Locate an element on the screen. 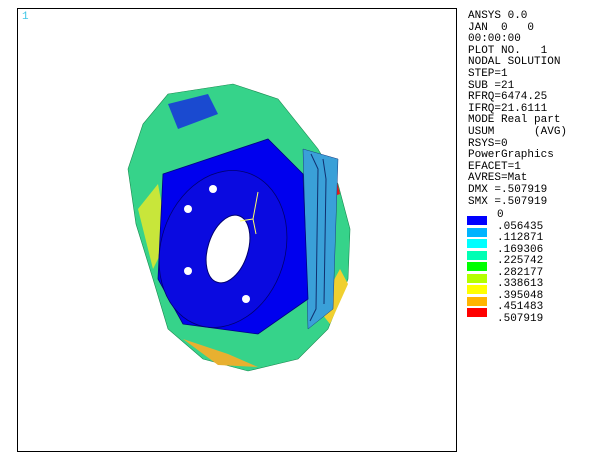  info-line: AVRES=Mat is located at coordinates (498, 178).